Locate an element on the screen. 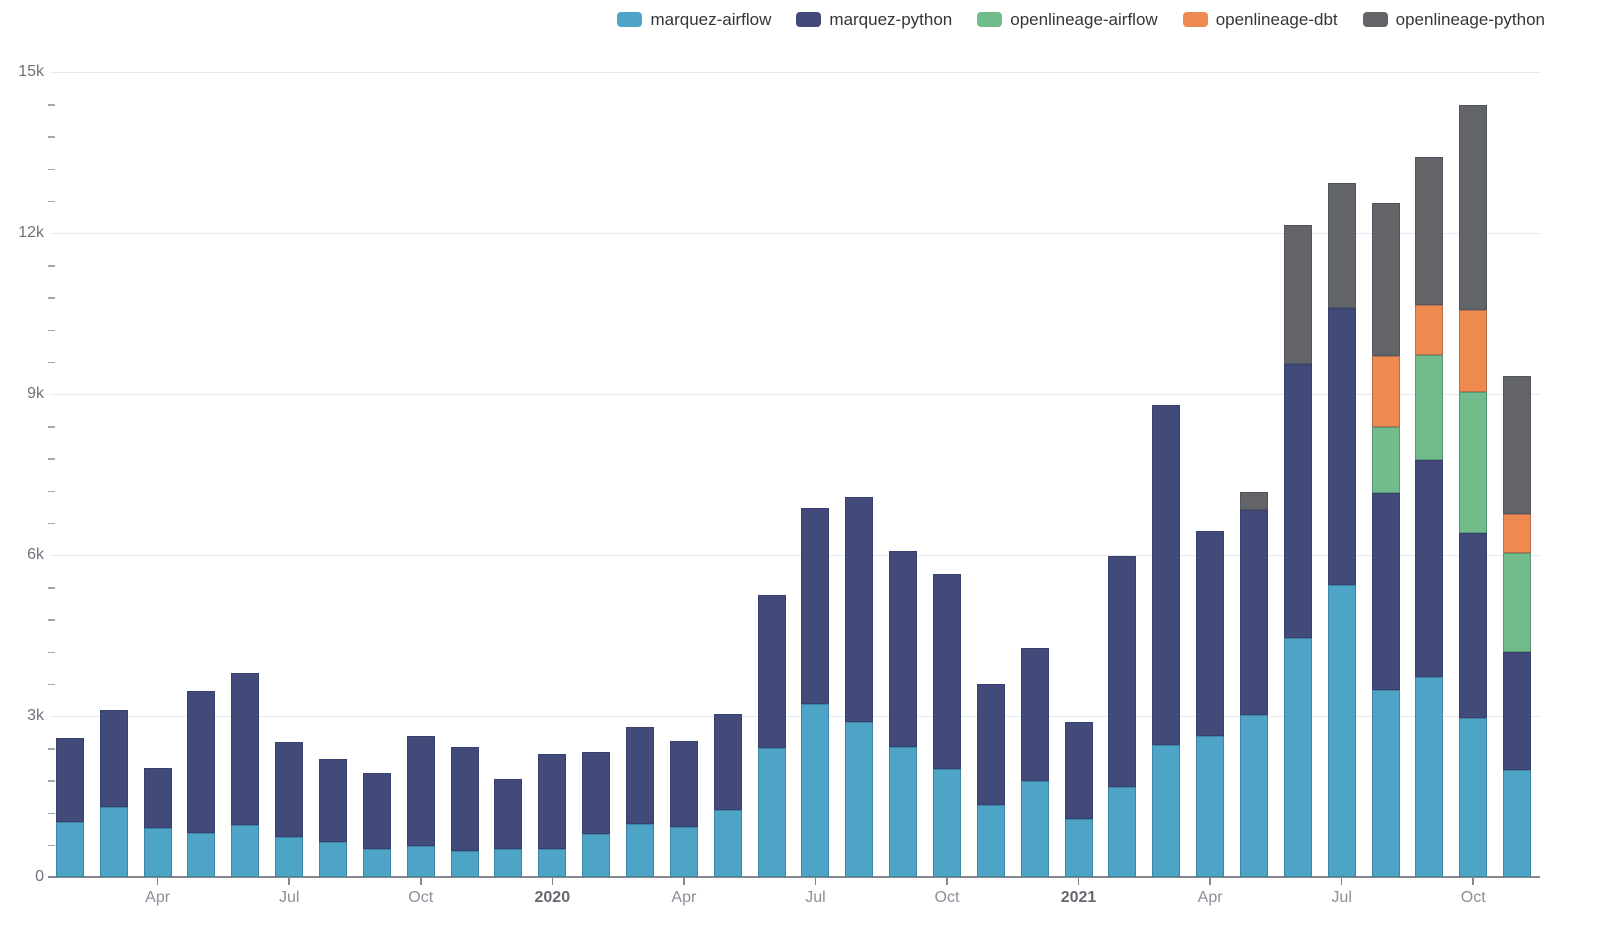 The image size is (1600, 933). bar-2019-05-marquez-python is located at coordinates (201, 761).